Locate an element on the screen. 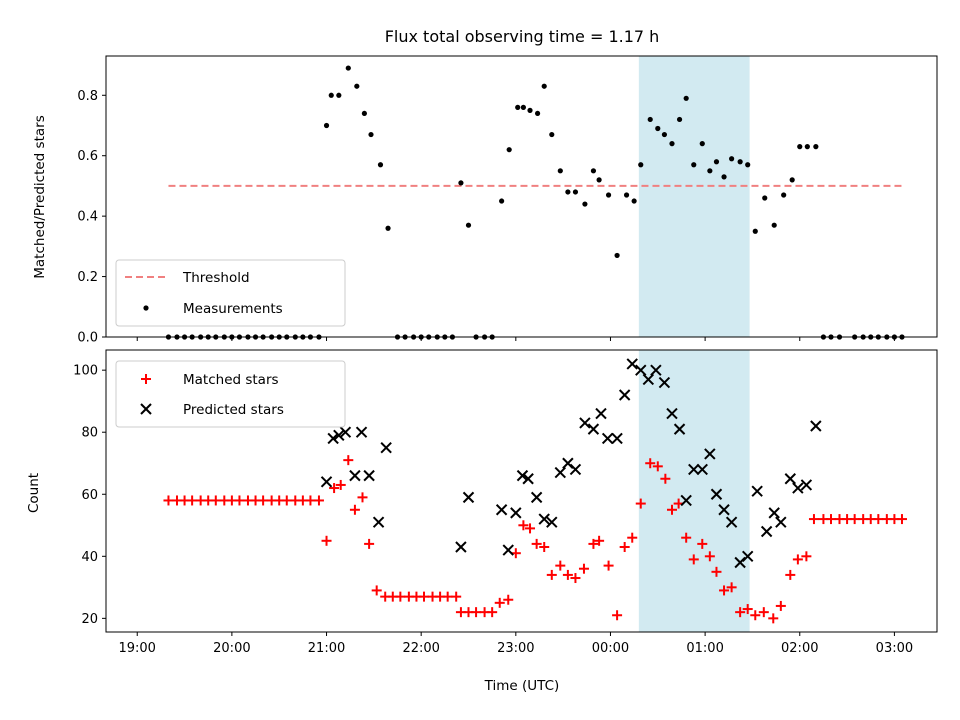  x-tick-label: 02:00 is located at coordinates (799, 648).